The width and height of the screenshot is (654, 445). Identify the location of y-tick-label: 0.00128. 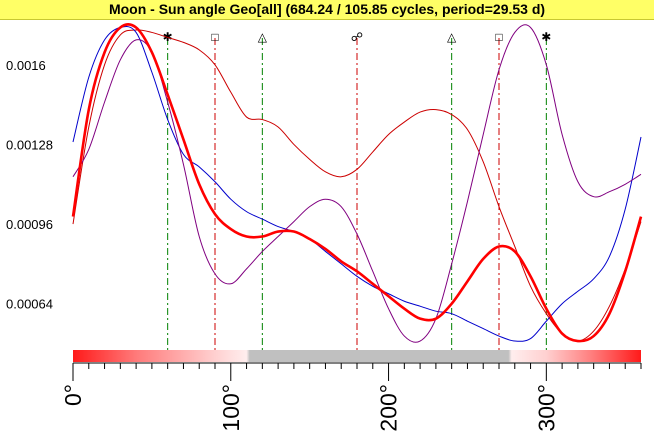
(29, 144).